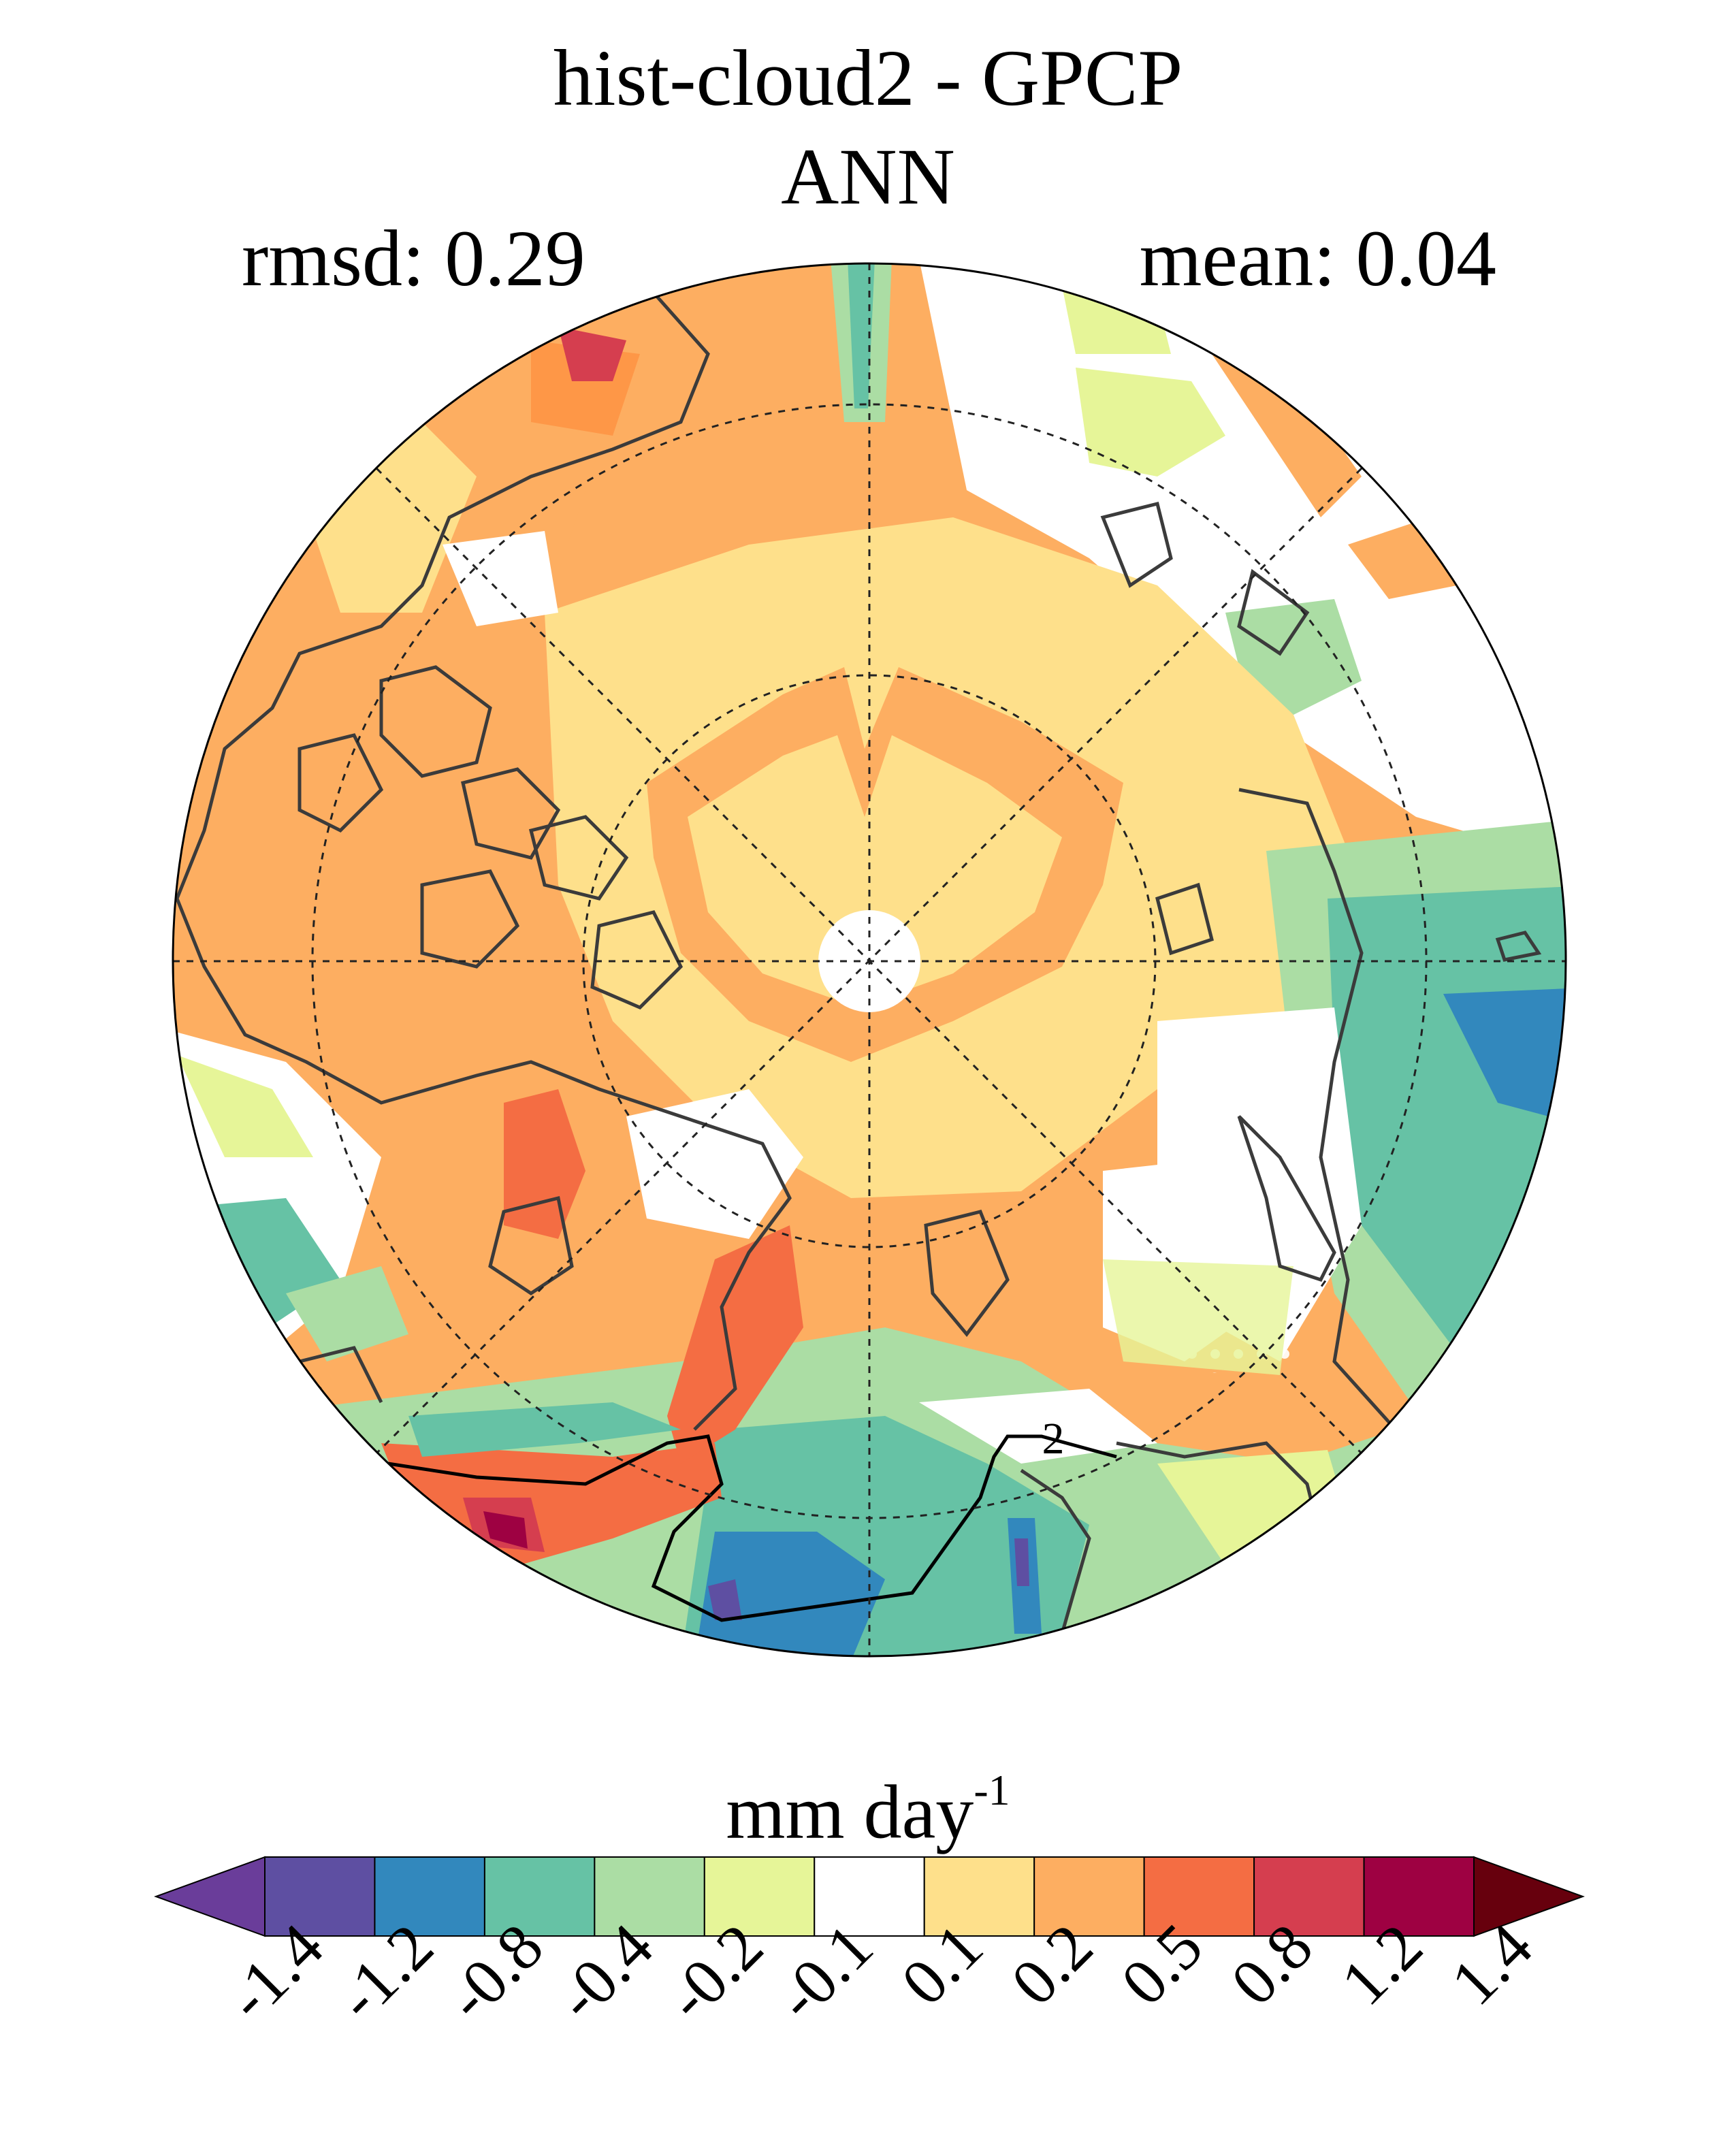  I want to click on contour-label: 2, so click(1053, 1439).